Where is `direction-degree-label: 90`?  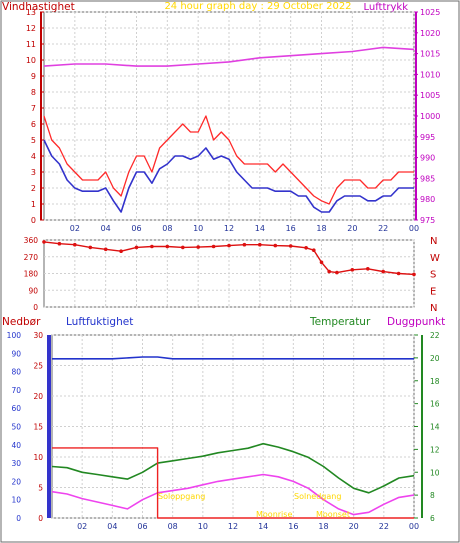 direction-degree-label: 90 is located at coordinates (33, 290).